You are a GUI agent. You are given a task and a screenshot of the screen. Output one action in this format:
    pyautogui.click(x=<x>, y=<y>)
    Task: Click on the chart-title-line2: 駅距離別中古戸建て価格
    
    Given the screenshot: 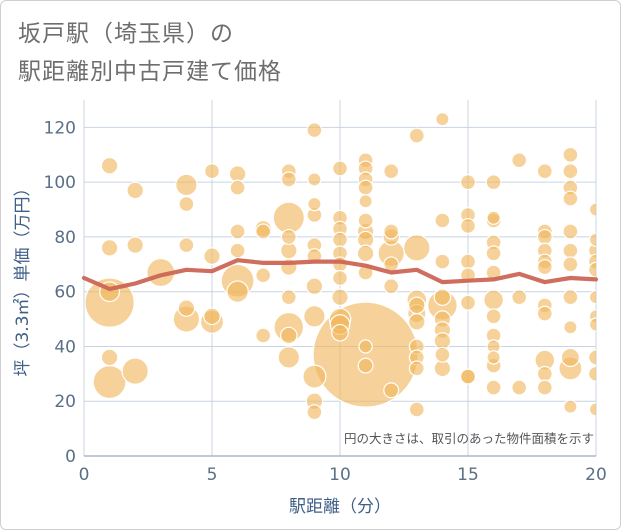 What is the action you would take?
    pyautogui.click(x=150, y=72)
    